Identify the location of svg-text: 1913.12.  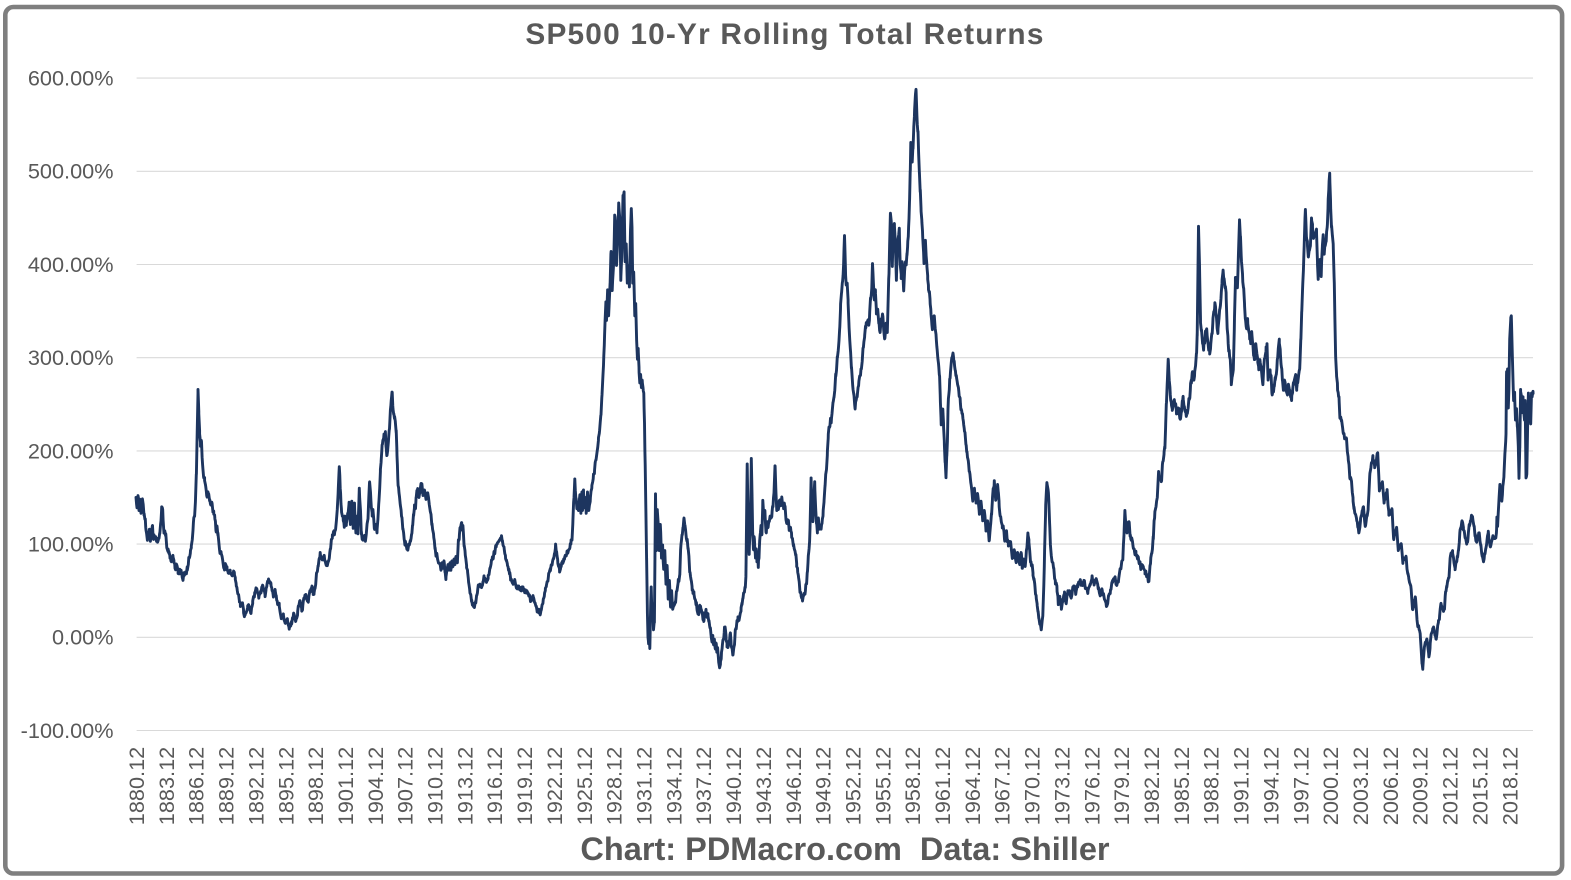
(464, 786).